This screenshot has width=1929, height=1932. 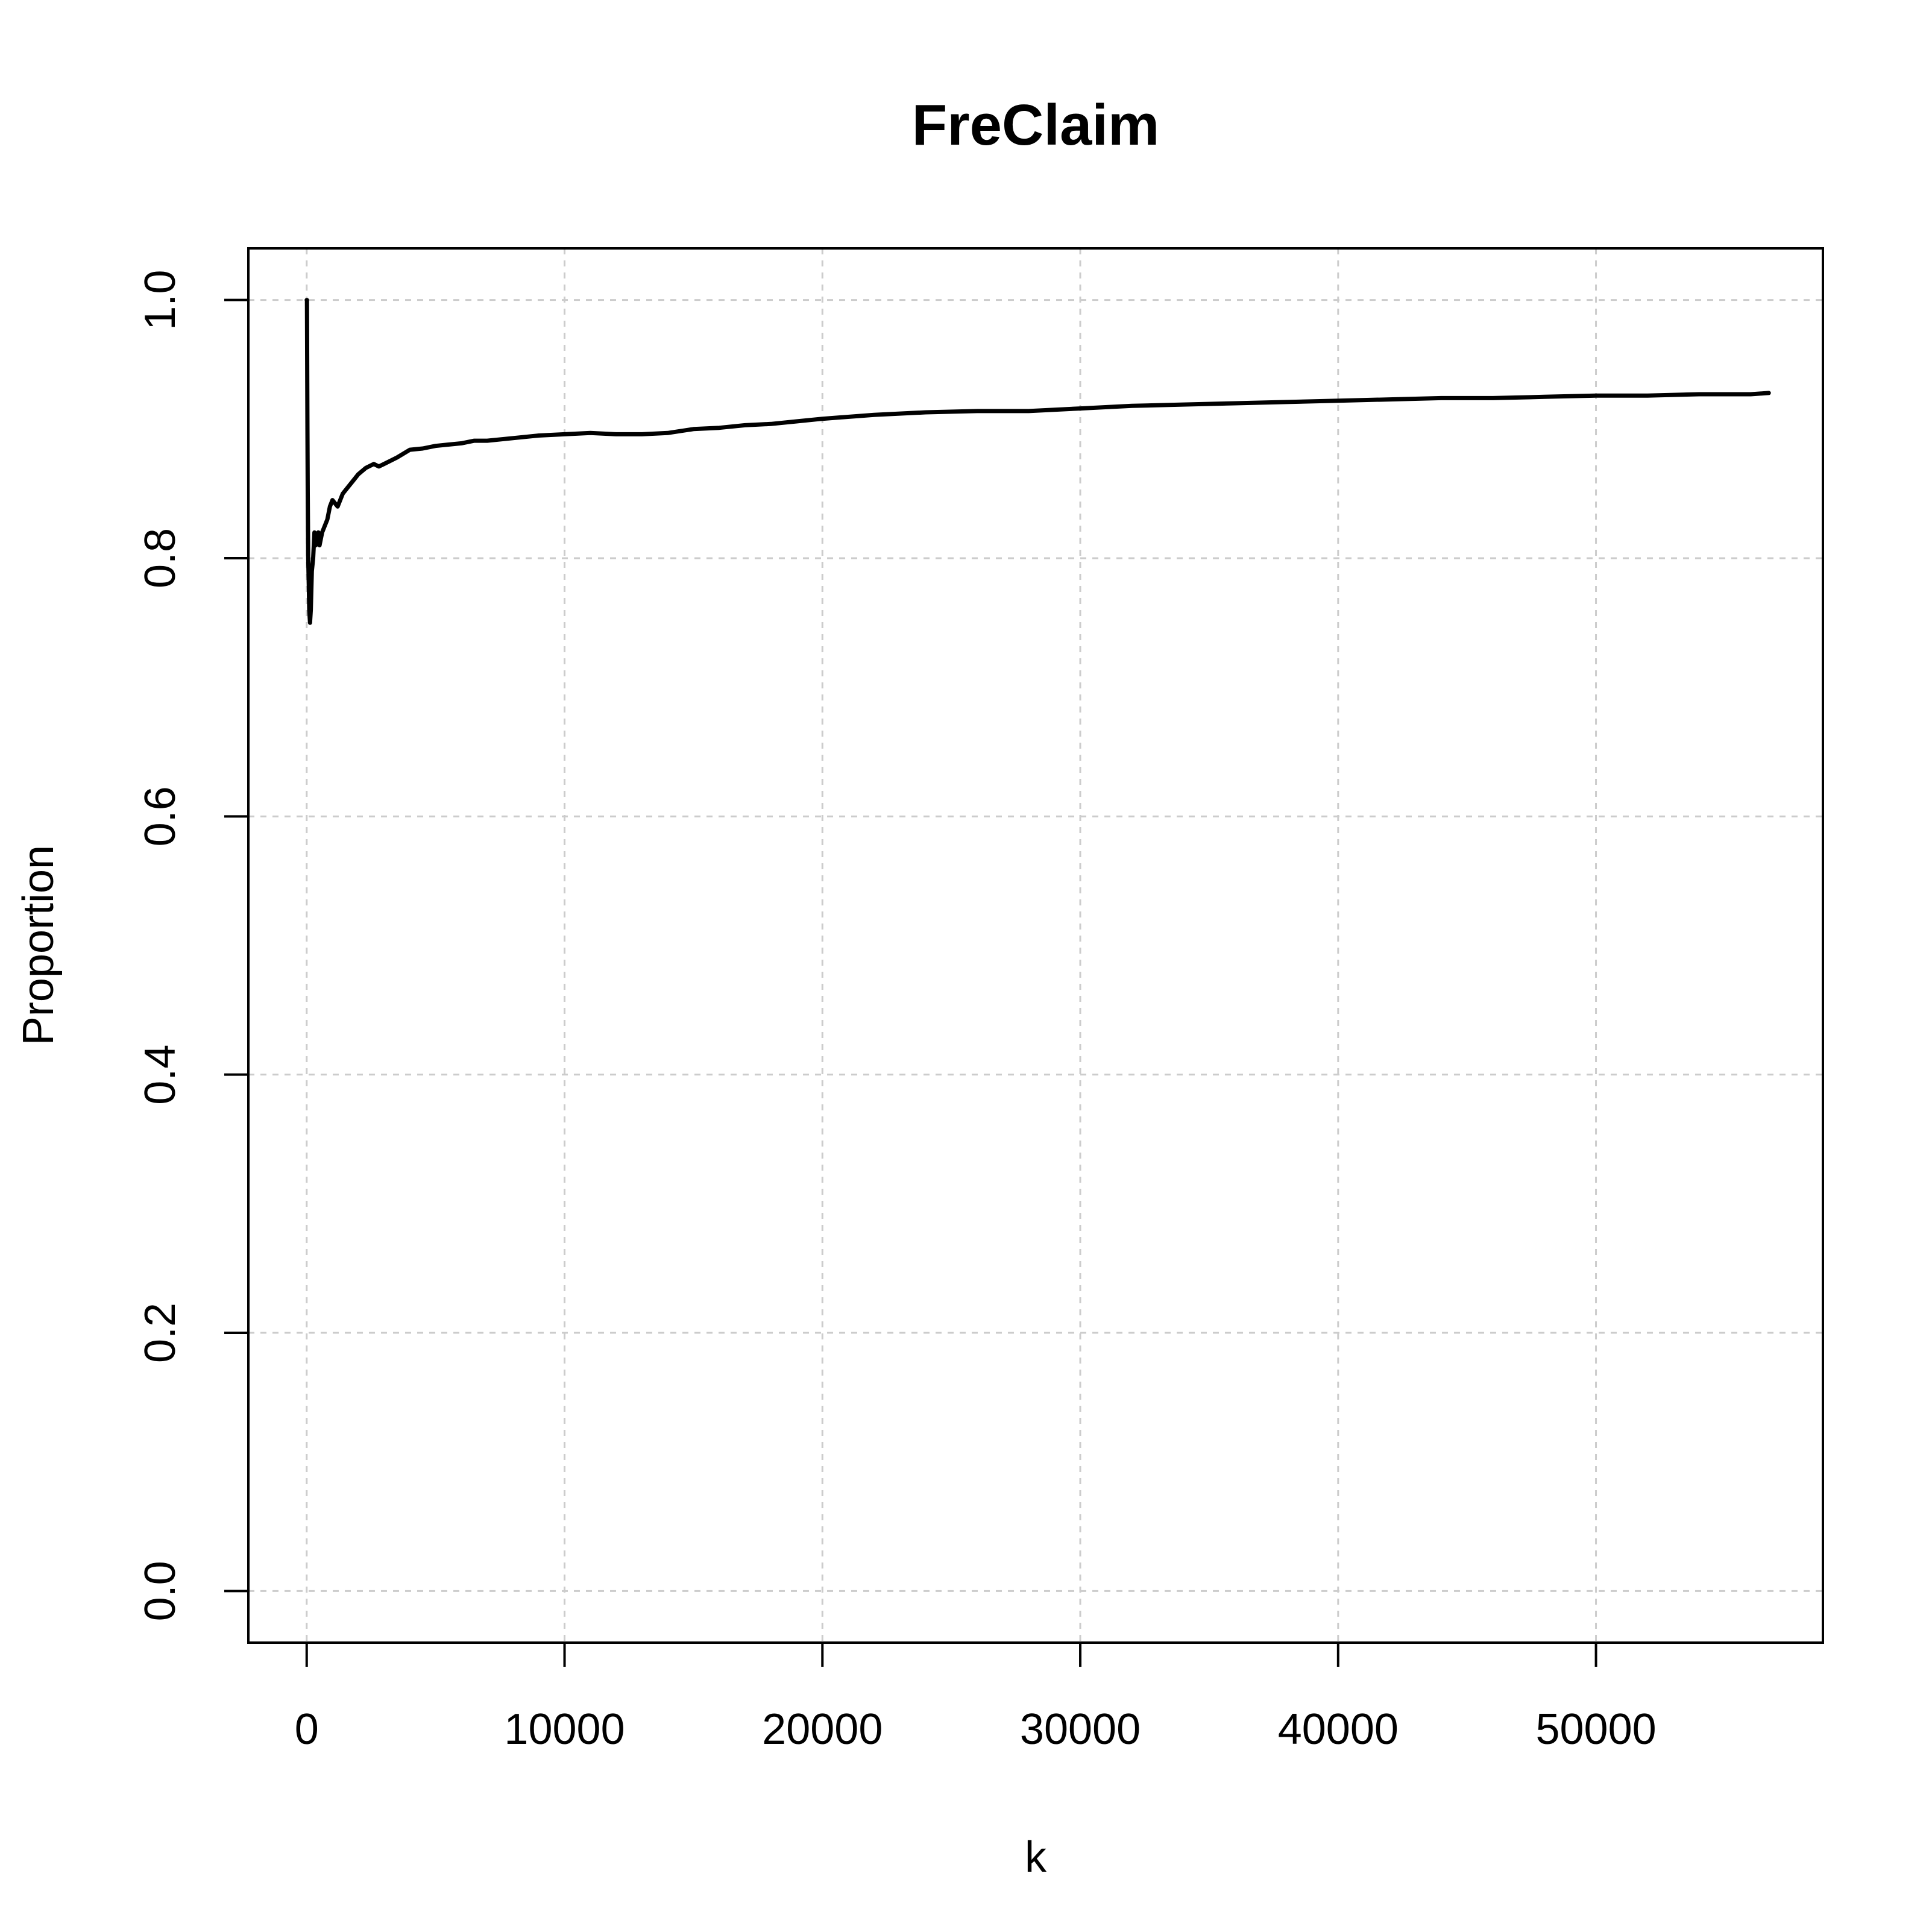 What do you see at coordinates (1595, 1729) in the screenshot?
I see `x-tick-label: 50000` at bounding box center [1595, 1729].